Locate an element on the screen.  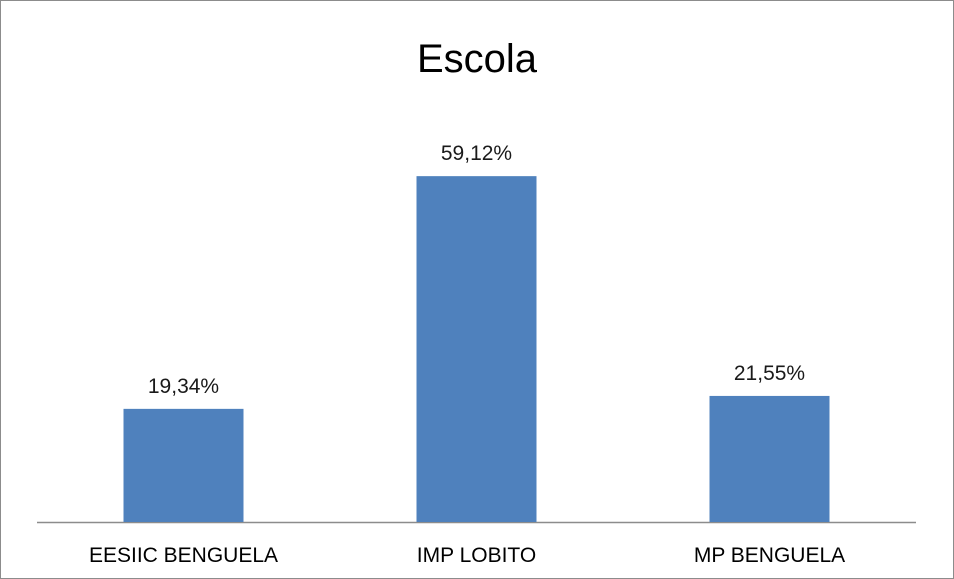
bar-mp-benguela is located at coordinates (770, 459).